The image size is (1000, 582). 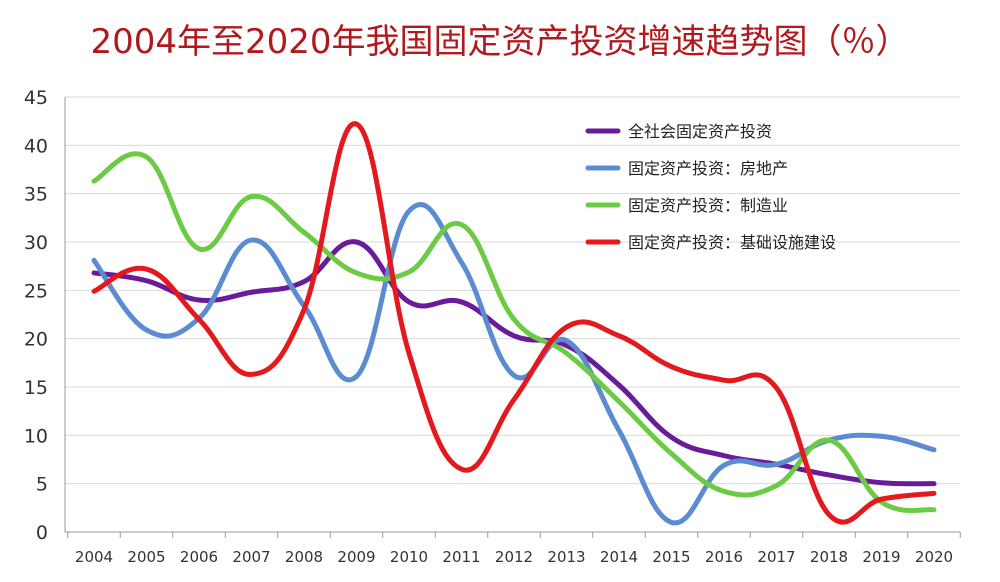 I want to click on y-tick-label: 35, so click(x=36, y=195).